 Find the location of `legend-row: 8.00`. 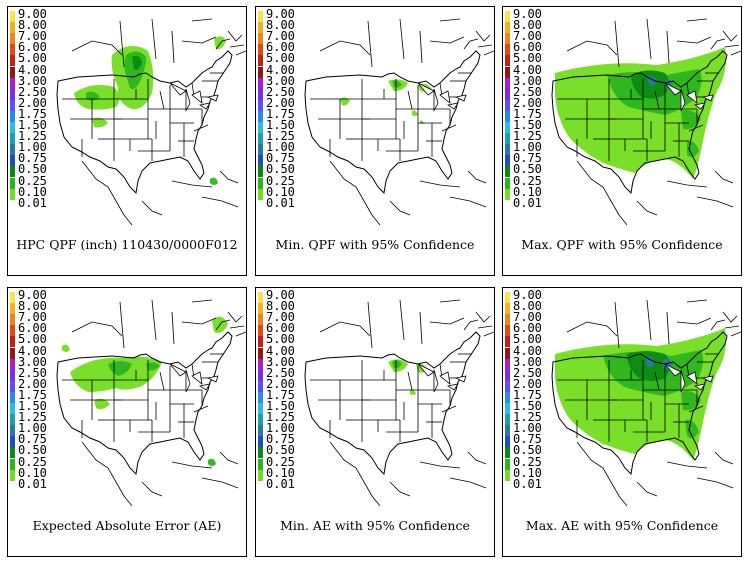

legend-row: 8.00 is located at coordinates (286, 307).